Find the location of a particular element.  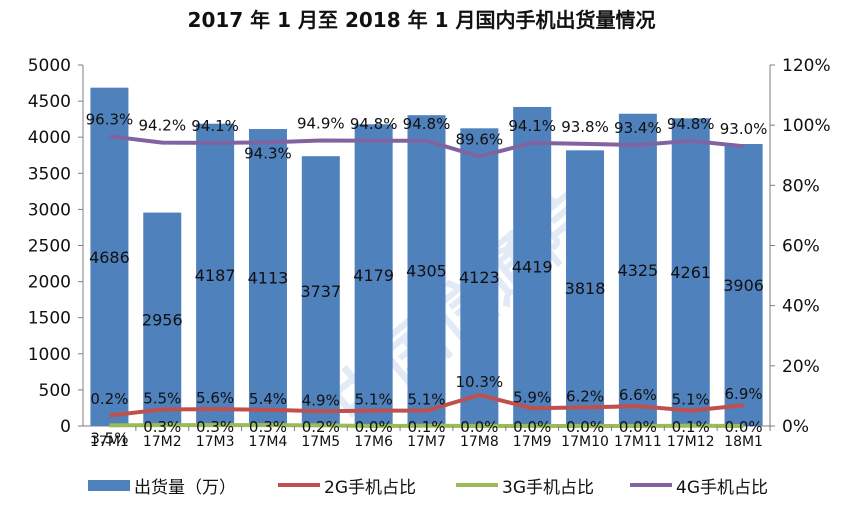

legend-label-2g: 2G手机占比 is located at coordinates (370, 487).